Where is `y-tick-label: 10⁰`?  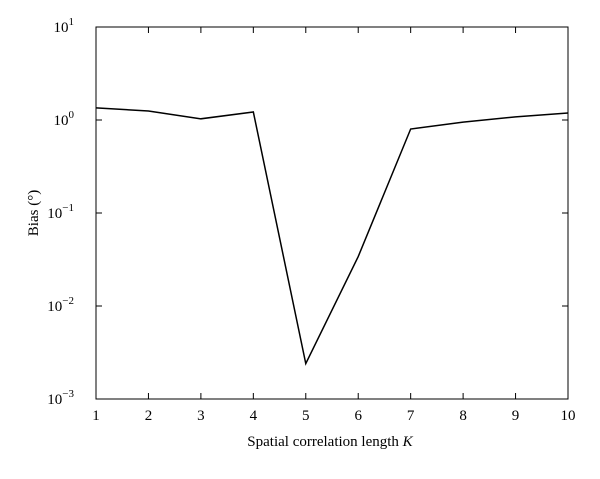 y-tick-label: 10⁰ is located at coordinates (64, 119).